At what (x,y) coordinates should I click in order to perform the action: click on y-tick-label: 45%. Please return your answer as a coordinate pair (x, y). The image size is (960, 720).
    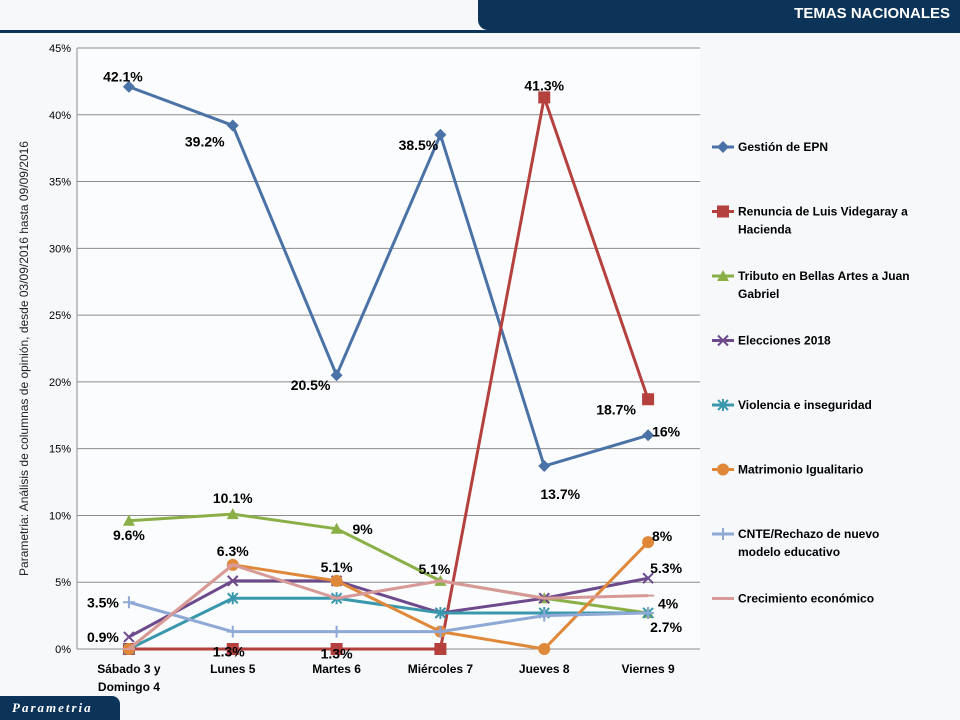
    Looking at the image, I should click on (60, 49).